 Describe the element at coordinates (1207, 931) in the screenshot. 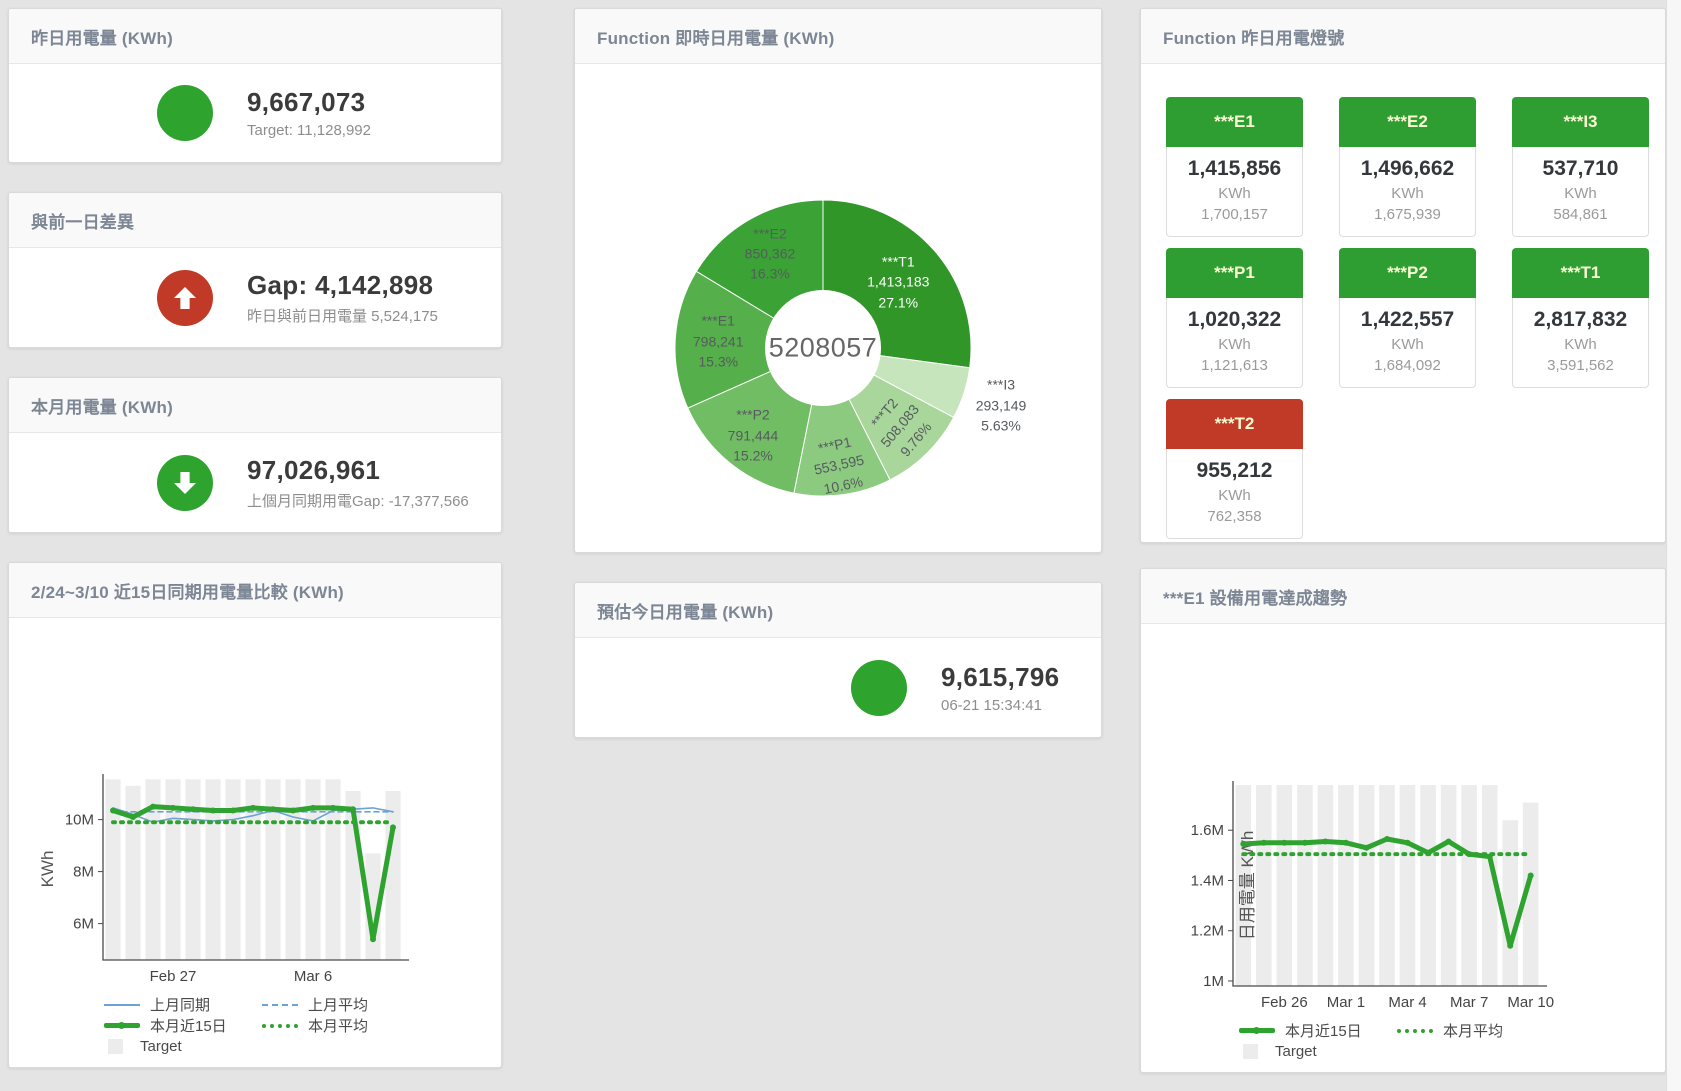

I see `y-tick-label: 1.2M` at that location.